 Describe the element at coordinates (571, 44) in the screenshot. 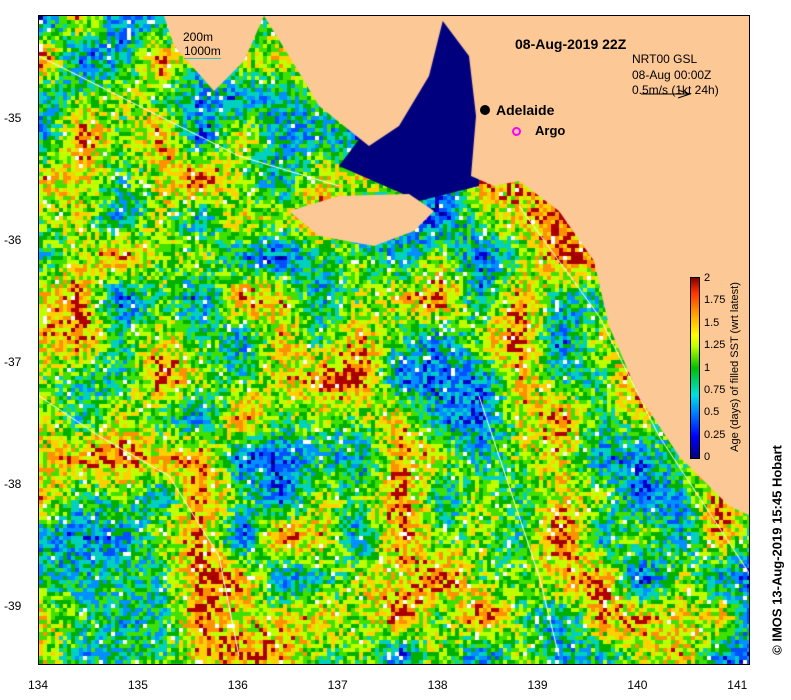

I see `map-title: 08-Aug-2019 22Z` at that location.